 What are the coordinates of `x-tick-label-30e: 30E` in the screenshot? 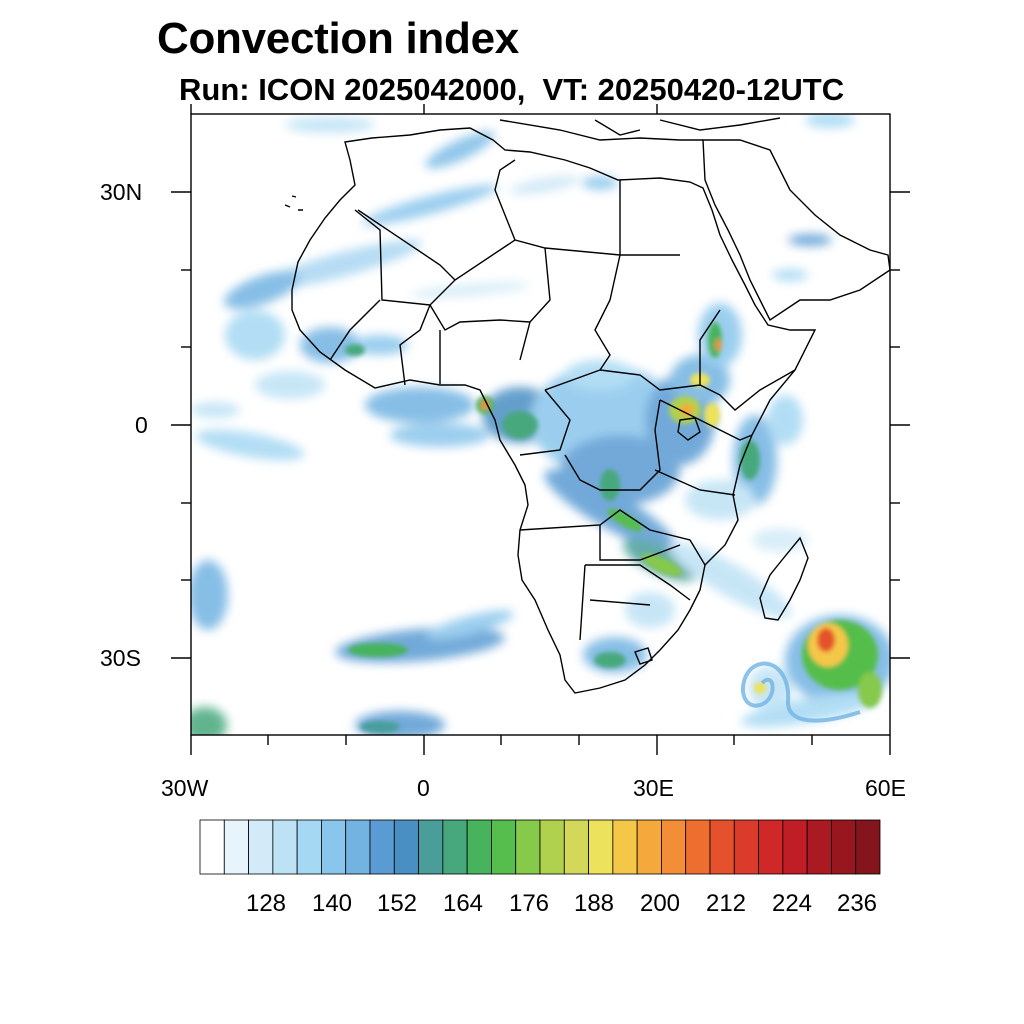 It's located at (653, 788).